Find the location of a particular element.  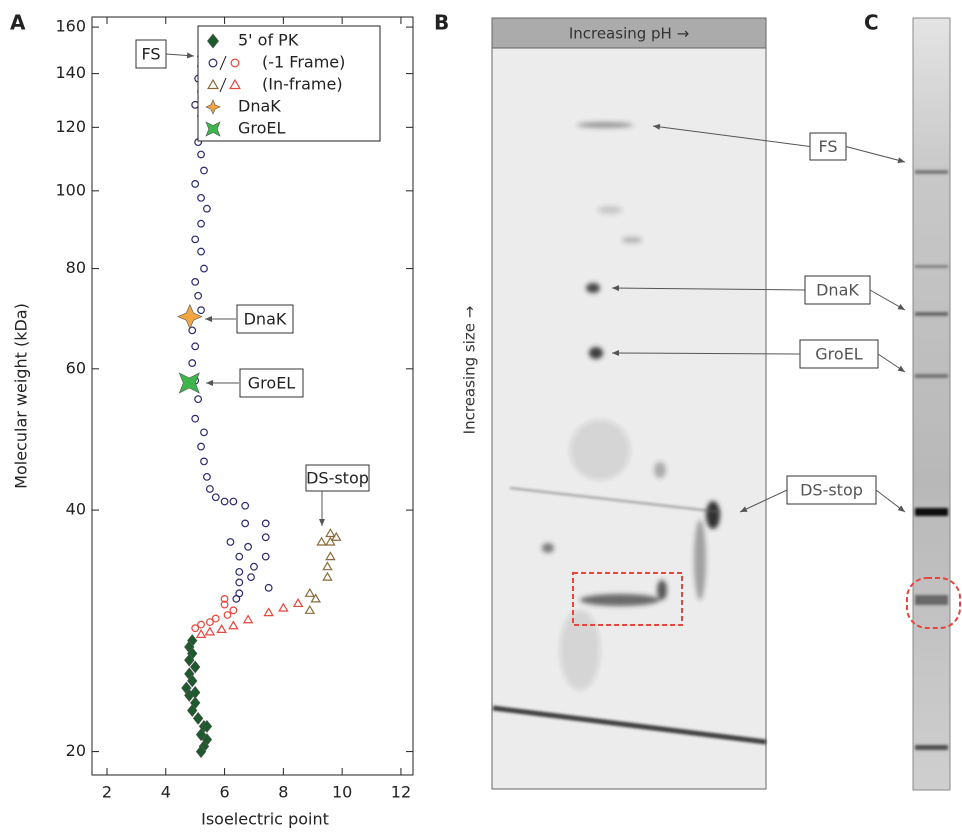

gel-spots is located at coordinates (631, 406).